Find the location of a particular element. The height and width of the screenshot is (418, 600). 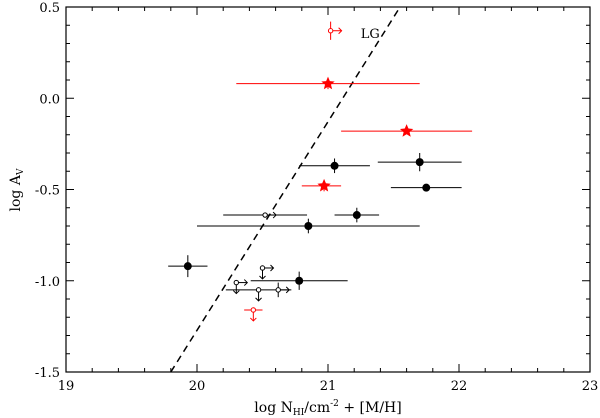

y-axis-label: log AV is located at coordinates (17, 189).